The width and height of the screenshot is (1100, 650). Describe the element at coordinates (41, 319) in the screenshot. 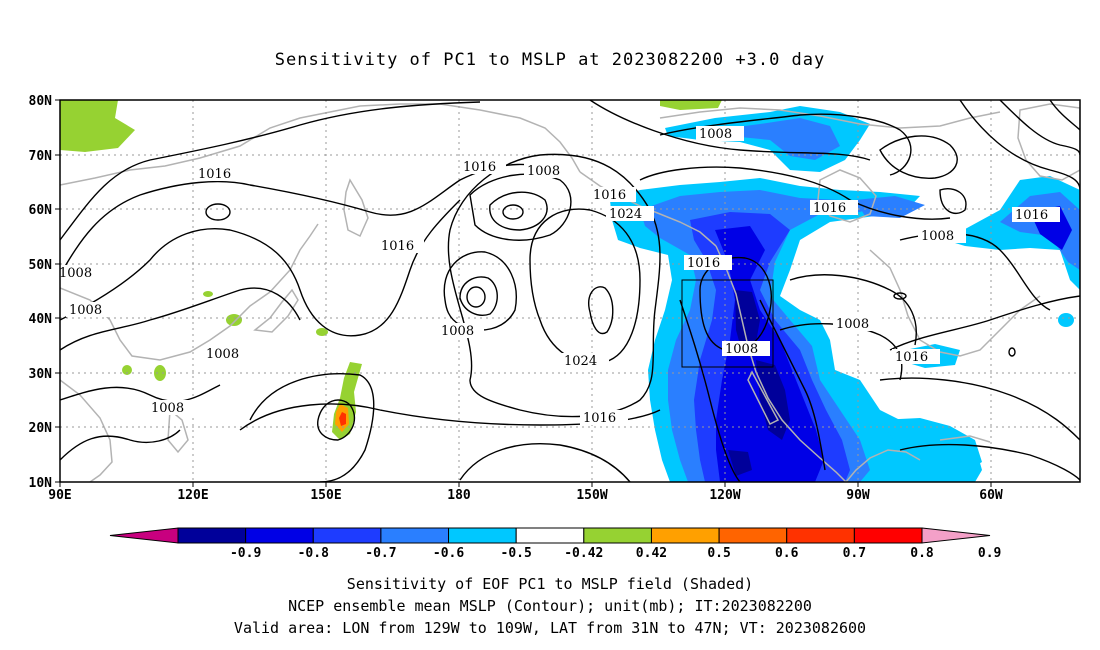

I see `lat-label: 40N` at that location.